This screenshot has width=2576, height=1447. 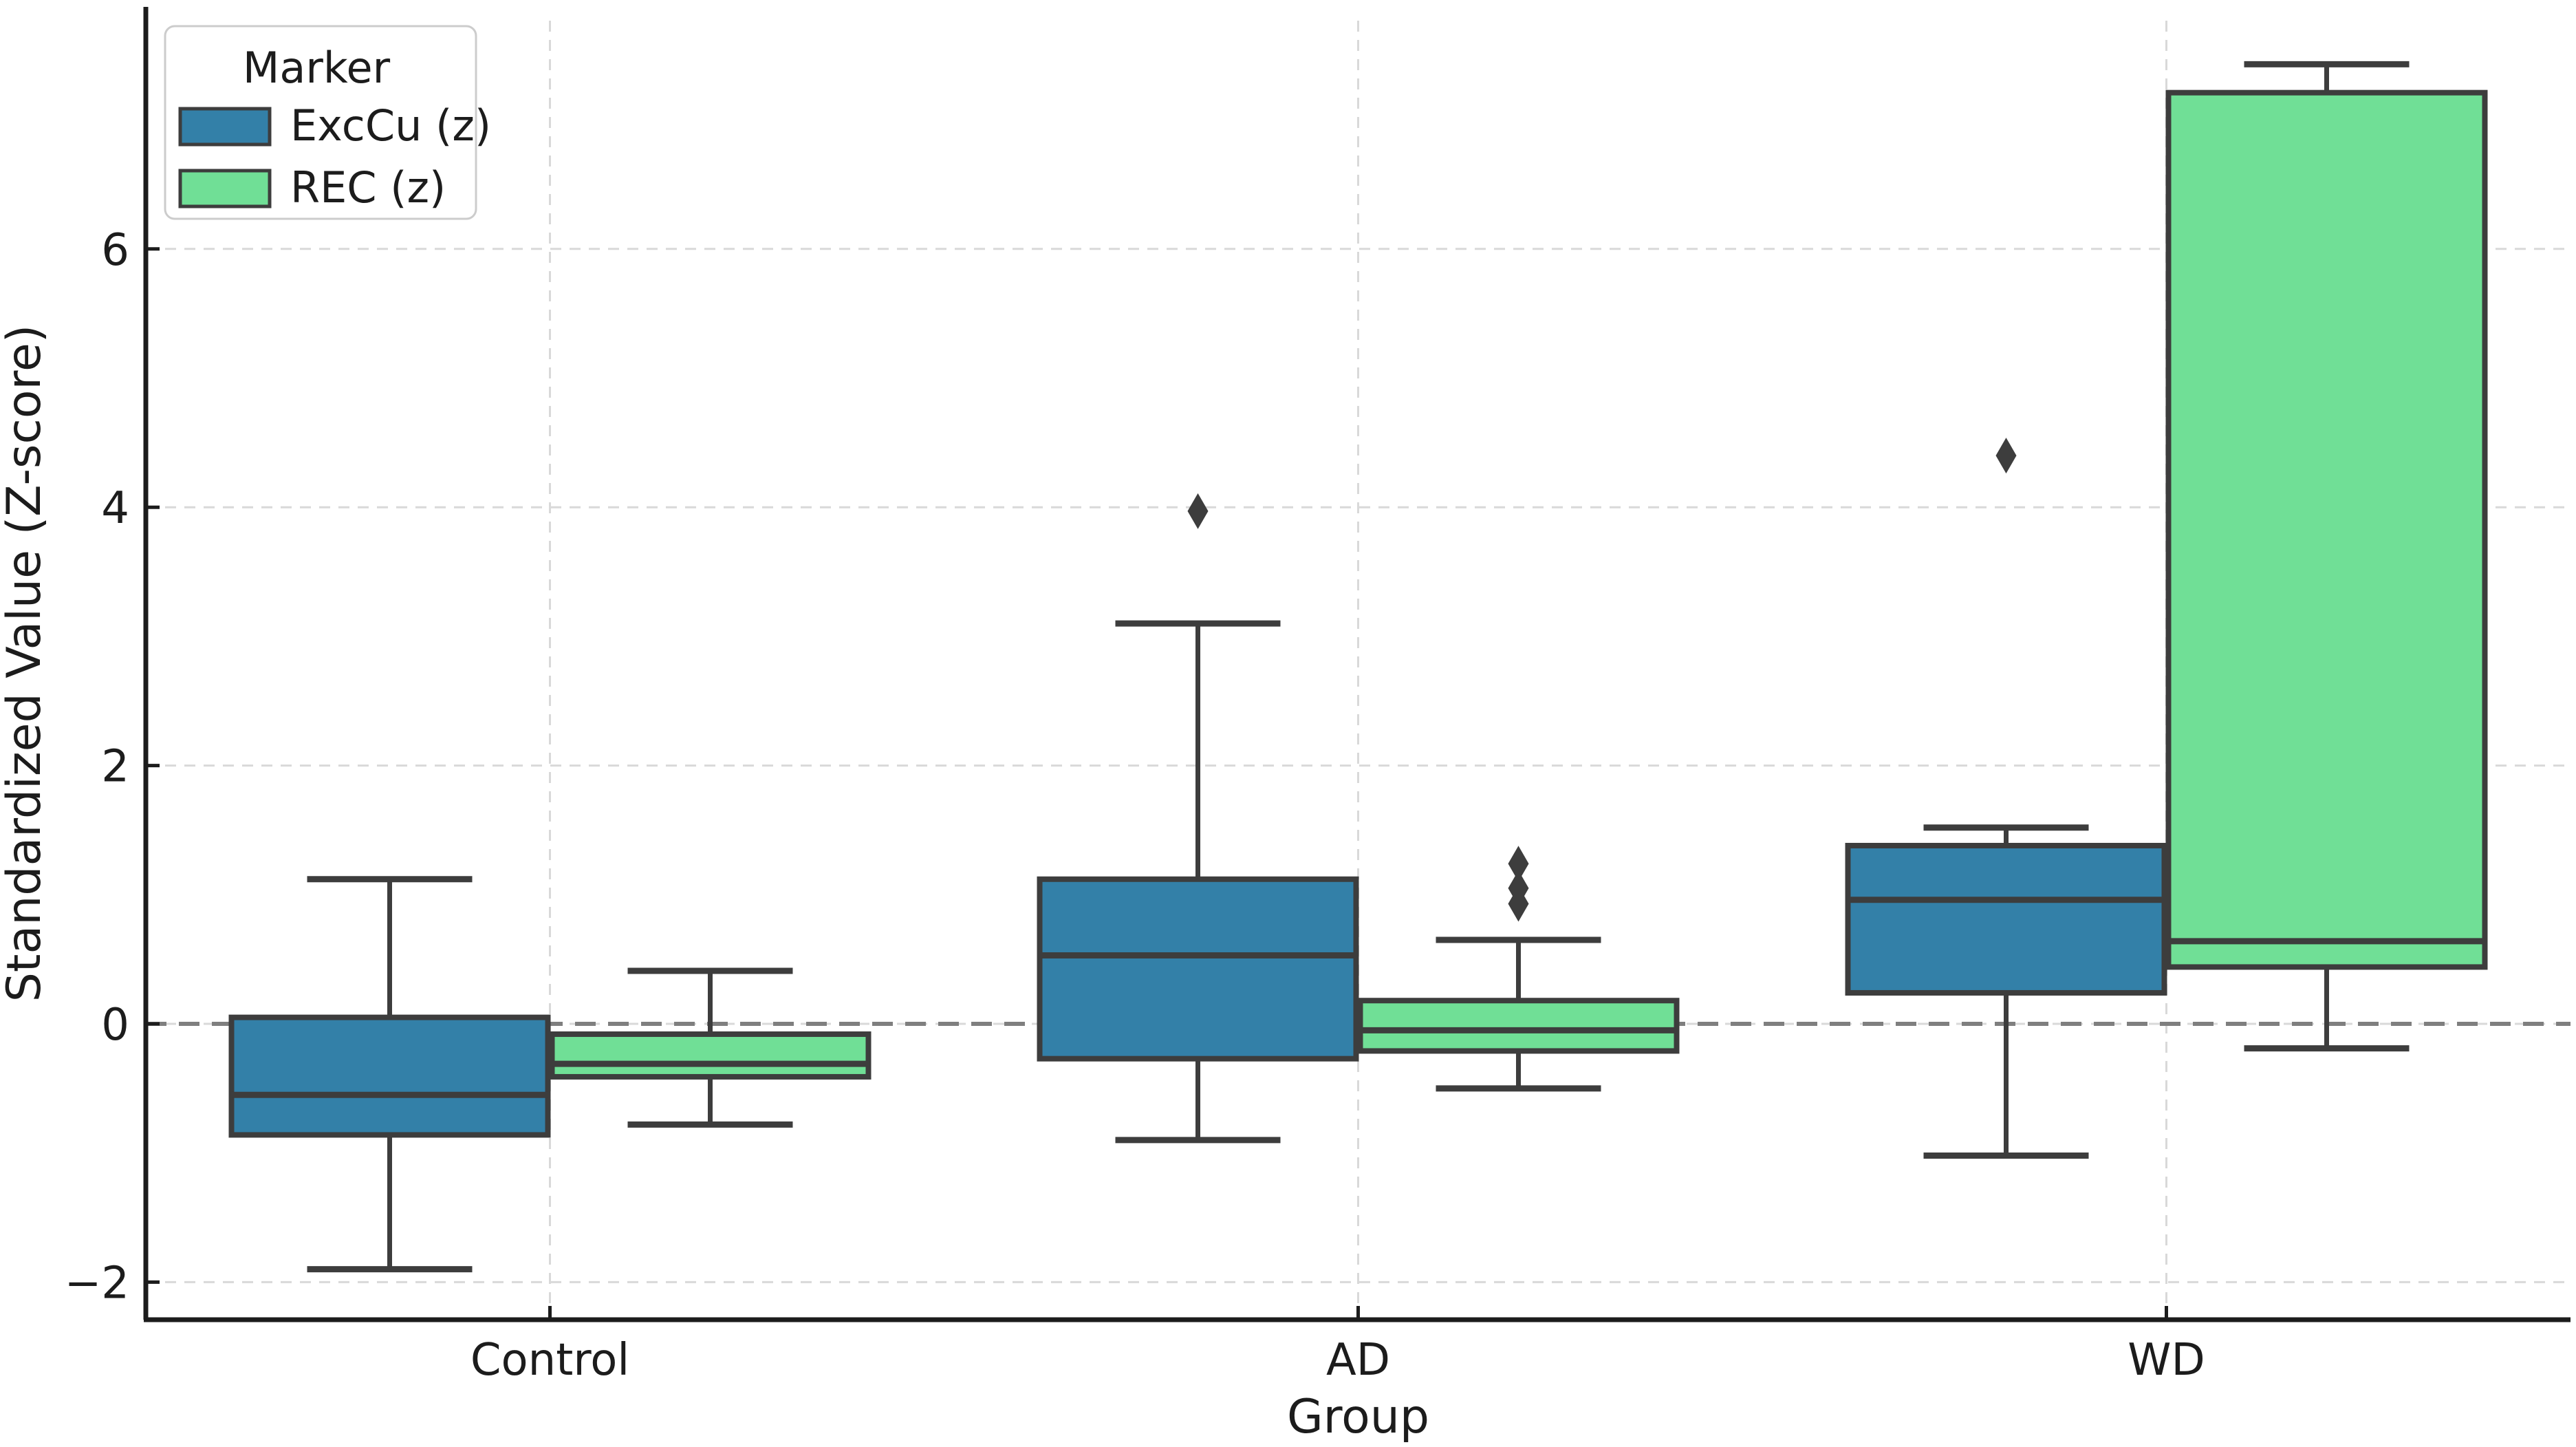 I want to click on legend-item: REC (z), so click(x=312, y=187).